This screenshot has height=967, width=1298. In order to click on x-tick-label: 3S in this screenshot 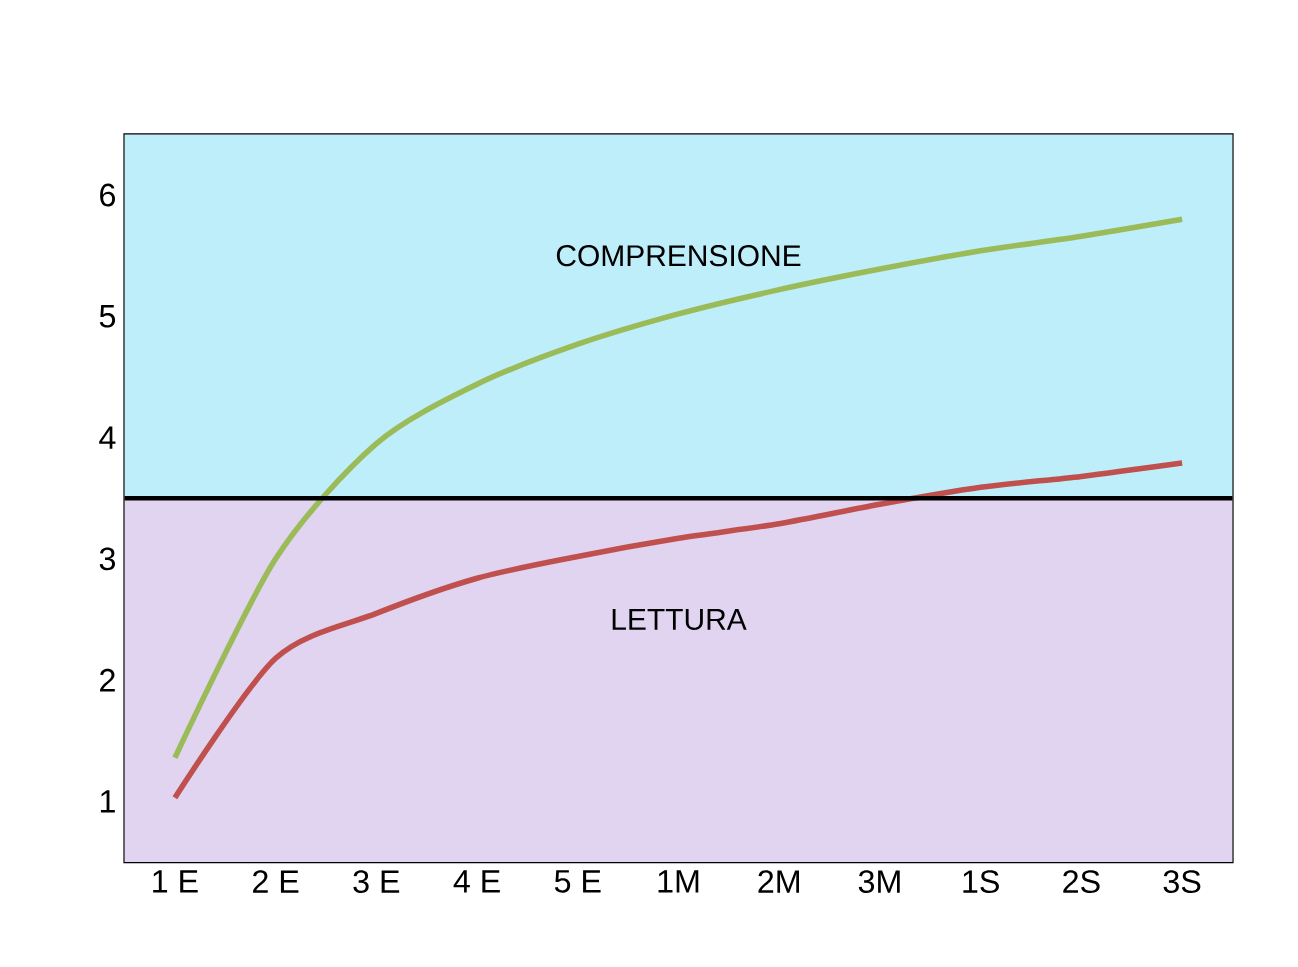, I will do `click(1182, 882)`.